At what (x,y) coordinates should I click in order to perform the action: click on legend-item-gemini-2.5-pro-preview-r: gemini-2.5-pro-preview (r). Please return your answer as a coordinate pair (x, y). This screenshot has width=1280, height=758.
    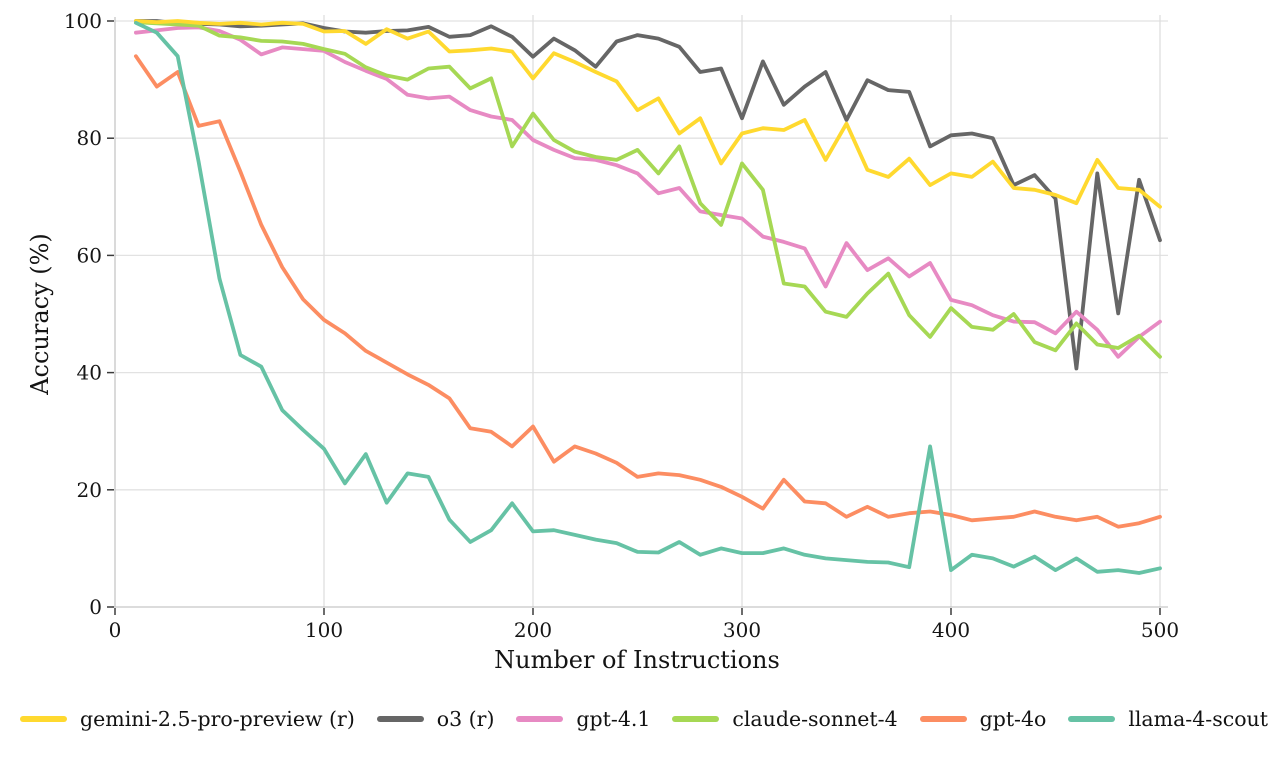
    Looking at the image, I should click on (187, 719).